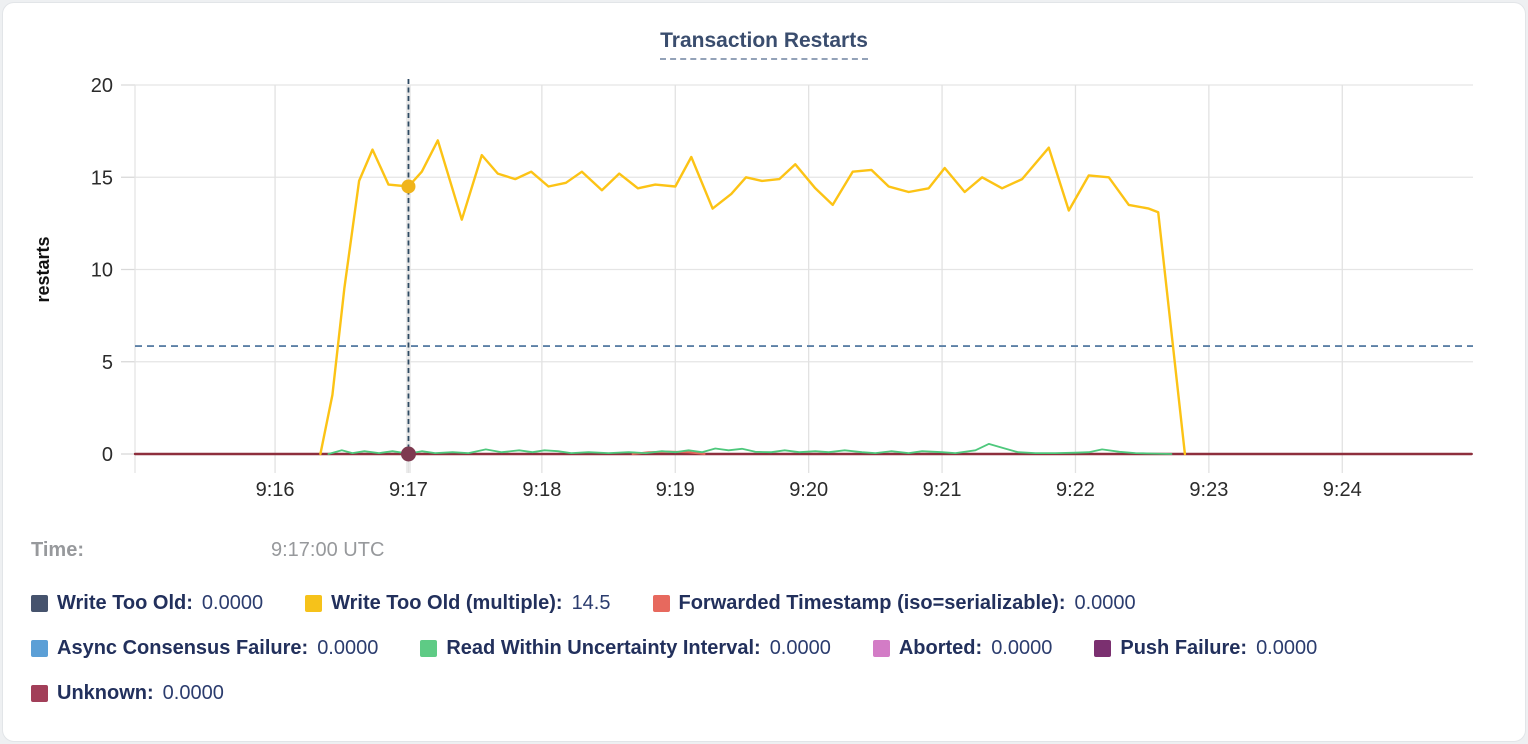 The width and height of the screenshot is (1528, 744). I want to click on x-tick-label-9:18: 9:18, so click(541, 490).